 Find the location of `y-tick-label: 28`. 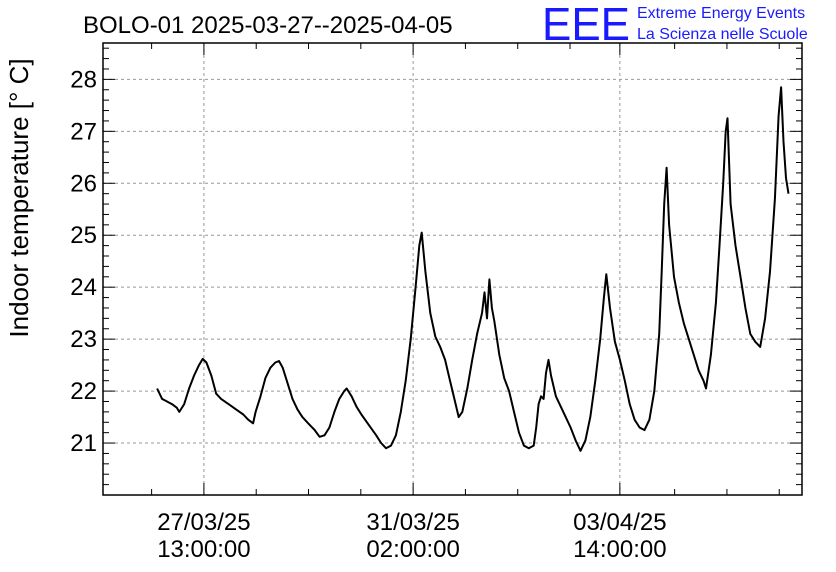

y-tick-label: 28 is located at coordinates (83, 79).